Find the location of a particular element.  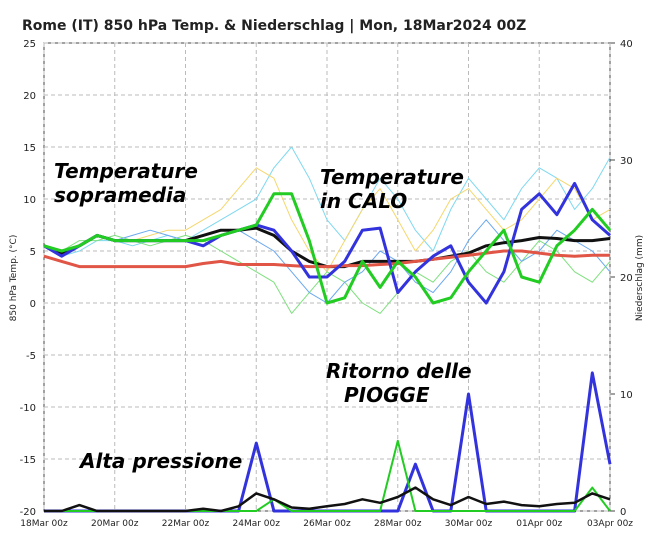

x-tick-label: 22Mar 00z is located at coordinates (186, 524).